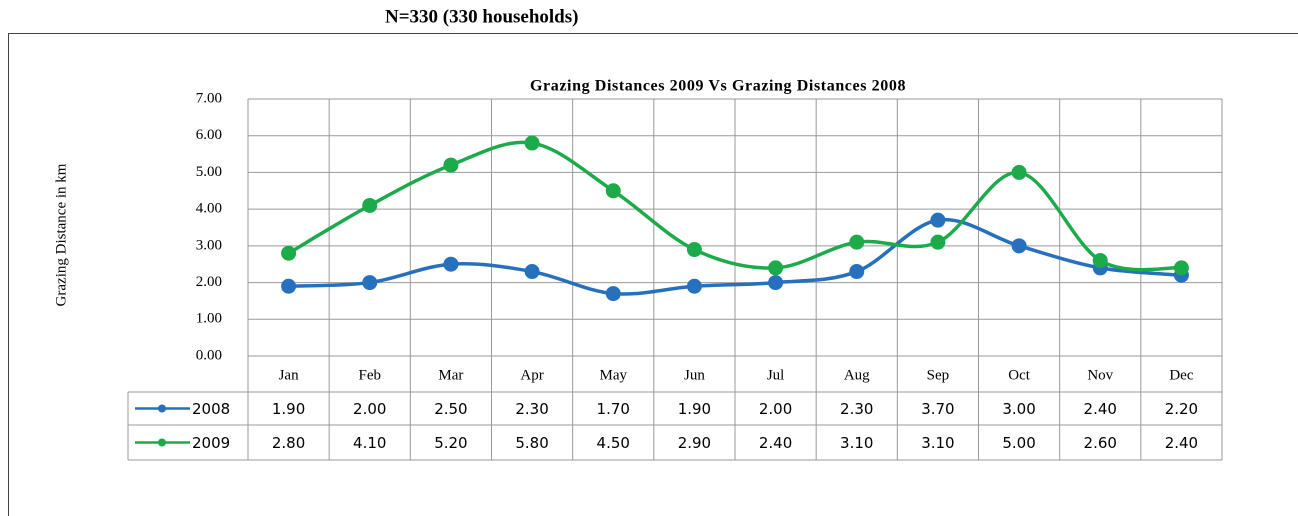 The height and width of the screenshot is (516, 1298). I want to click on x-tick-label: Sep, so click(938, 375).